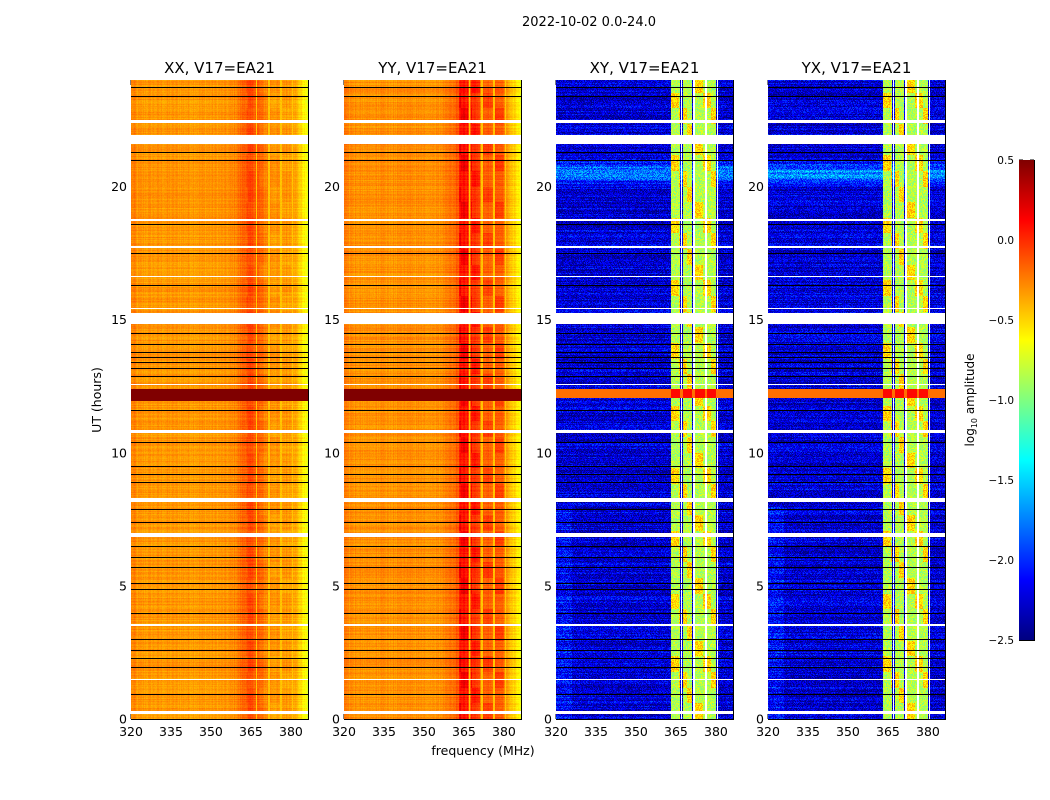  I want to click on colorbar-label: log10 amplitude, so click(971, 400).